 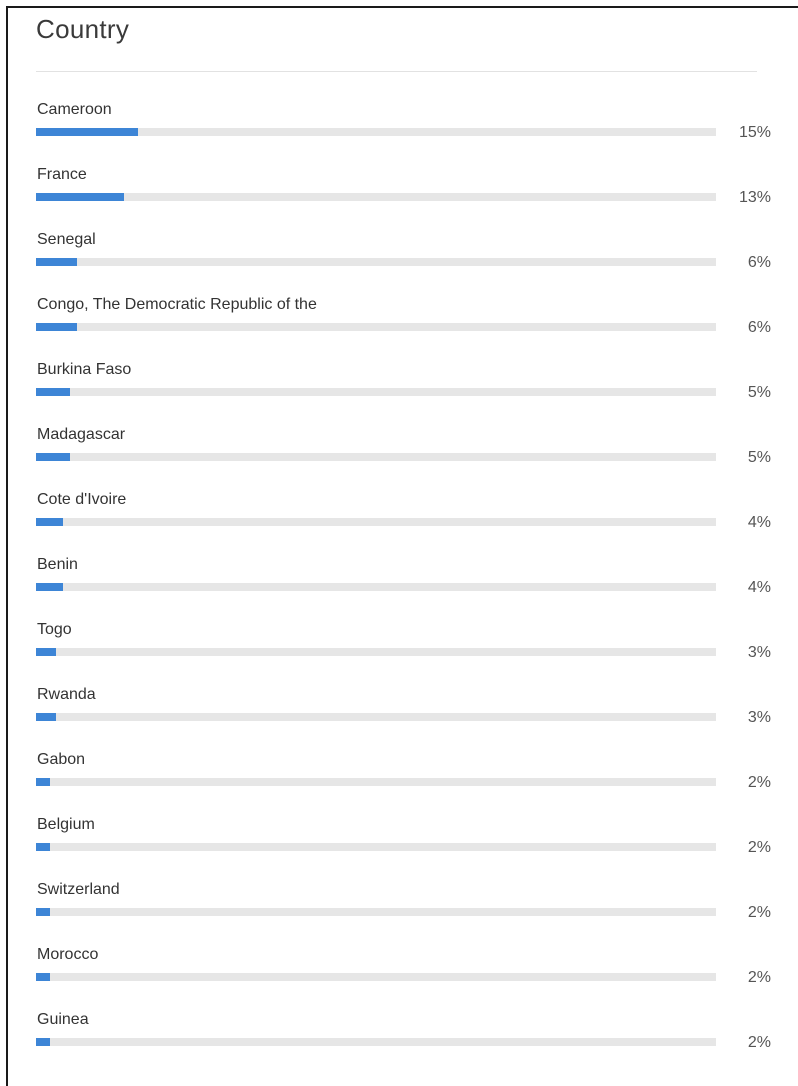 What do you see at coordinates (82, 499) in the screenshot?
I see `country-label: Cote d'Ivoire` at bounding box center [82, 499].